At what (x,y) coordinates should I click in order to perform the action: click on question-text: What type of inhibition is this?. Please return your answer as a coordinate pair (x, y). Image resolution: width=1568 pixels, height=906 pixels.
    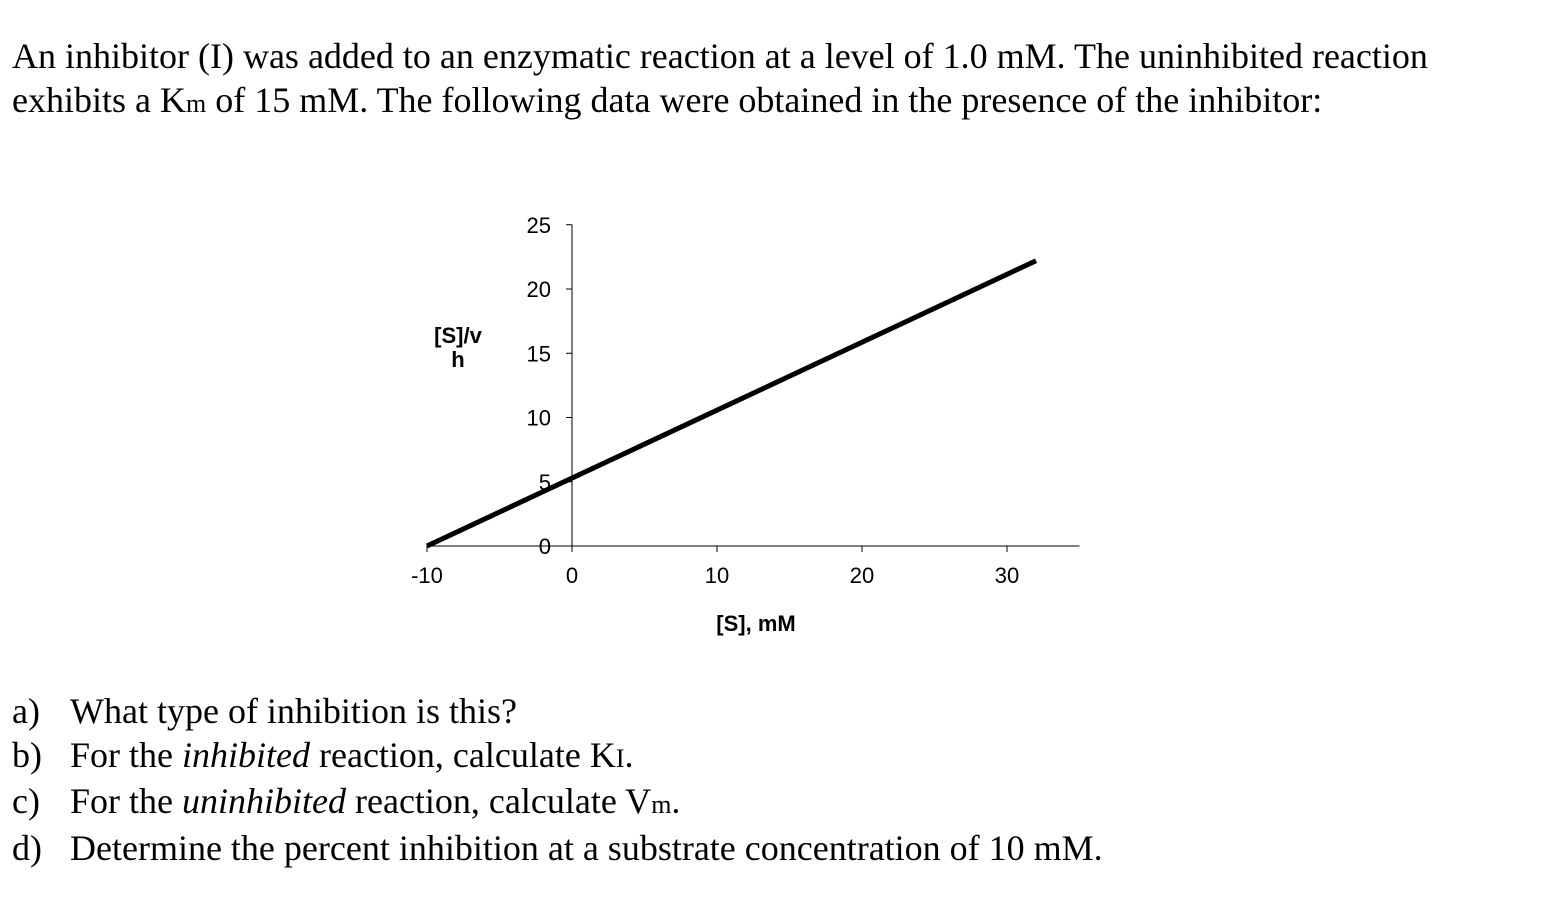
    Looking at the image, I should click on (293, 712).